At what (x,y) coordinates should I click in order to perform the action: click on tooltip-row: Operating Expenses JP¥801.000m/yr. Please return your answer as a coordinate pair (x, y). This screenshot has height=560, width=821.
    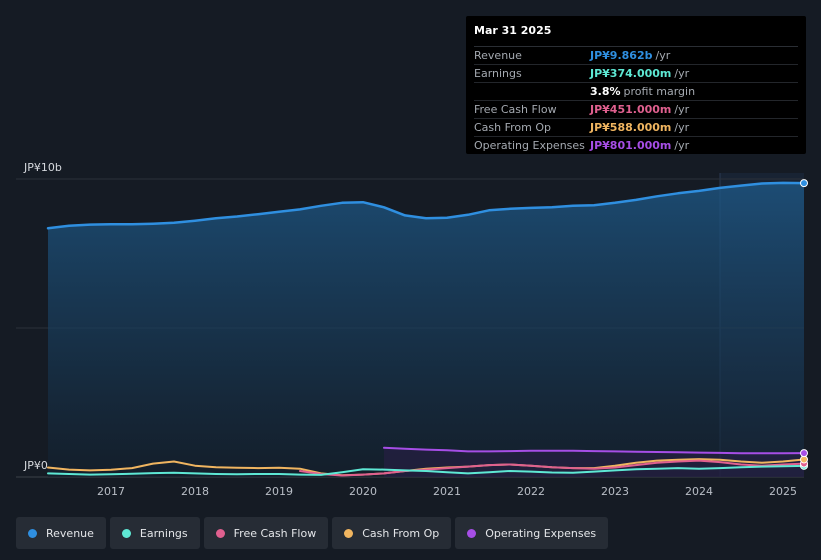
    Looking at the image, I should click on (636, 145).